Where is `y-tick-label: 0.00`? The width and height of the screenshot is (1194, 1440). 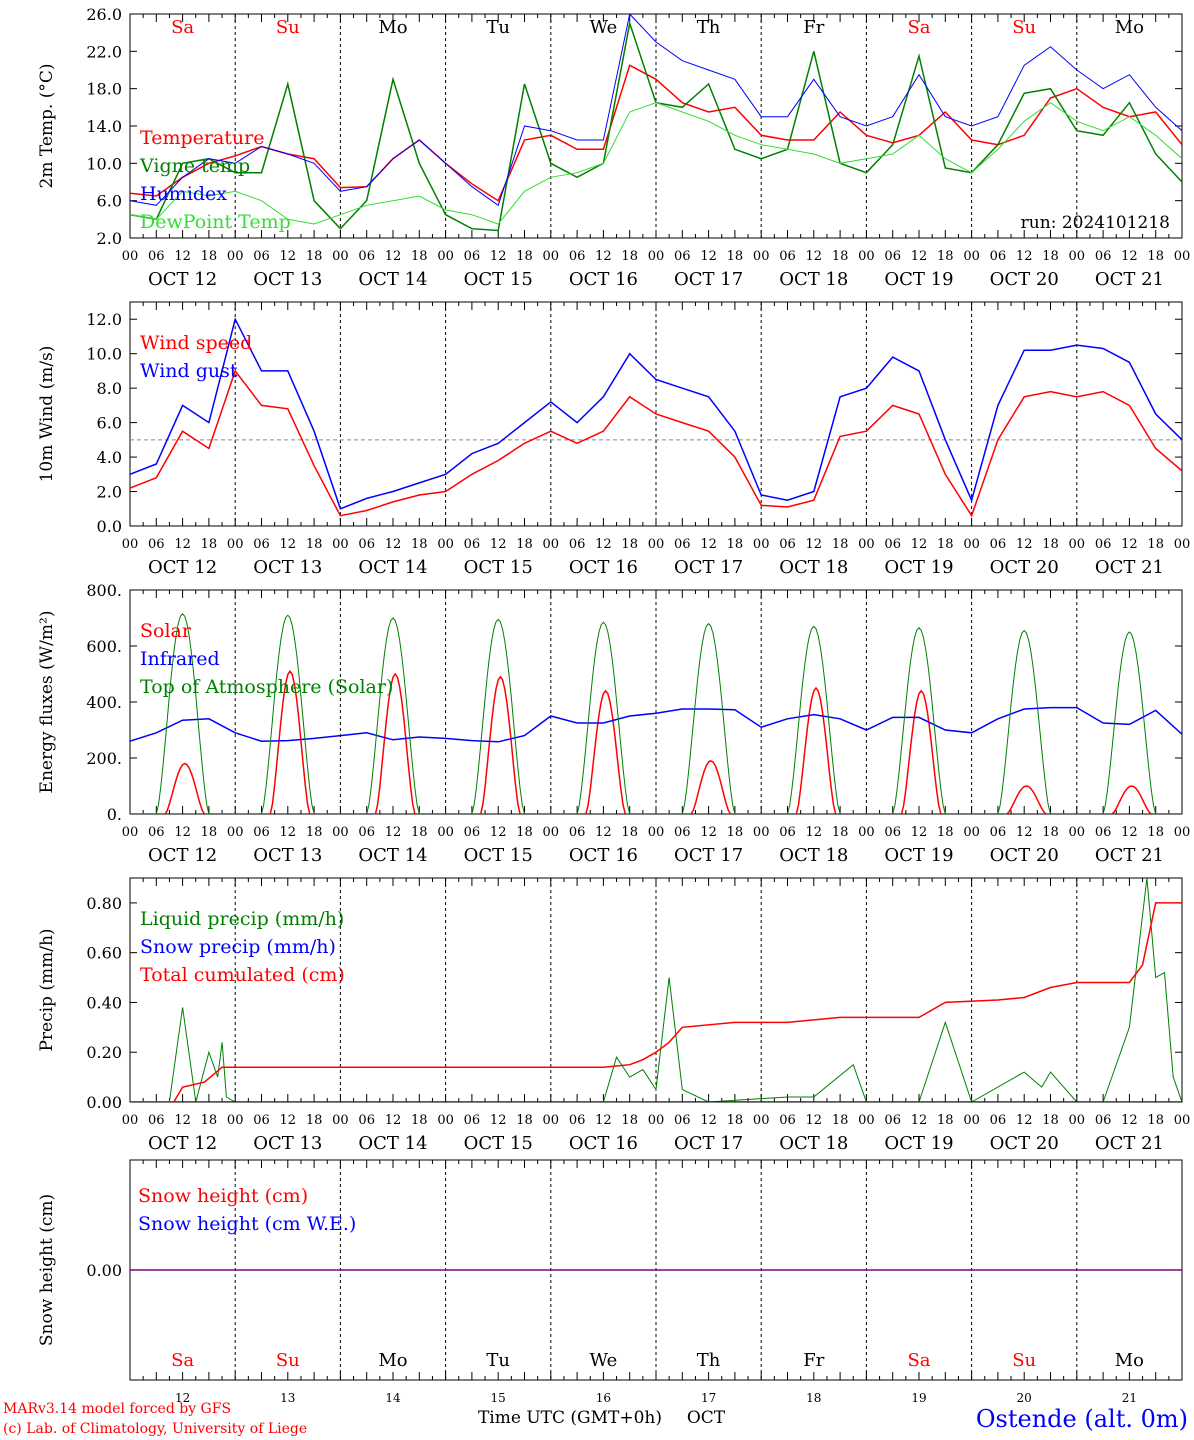
y-tick-label: 0.00 is located at coordinates (104, 1102).